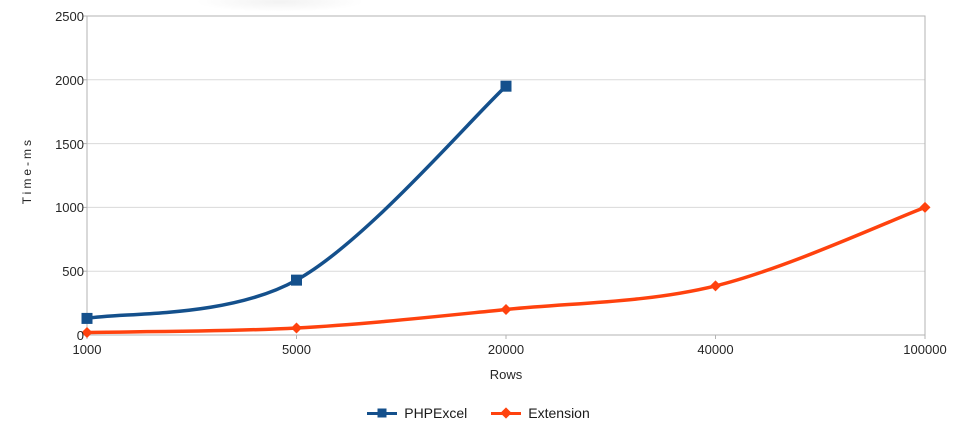  Describe the element at coordinates (69, 144) in the screenshot. I see `y-tick-label: 1500` at that location.